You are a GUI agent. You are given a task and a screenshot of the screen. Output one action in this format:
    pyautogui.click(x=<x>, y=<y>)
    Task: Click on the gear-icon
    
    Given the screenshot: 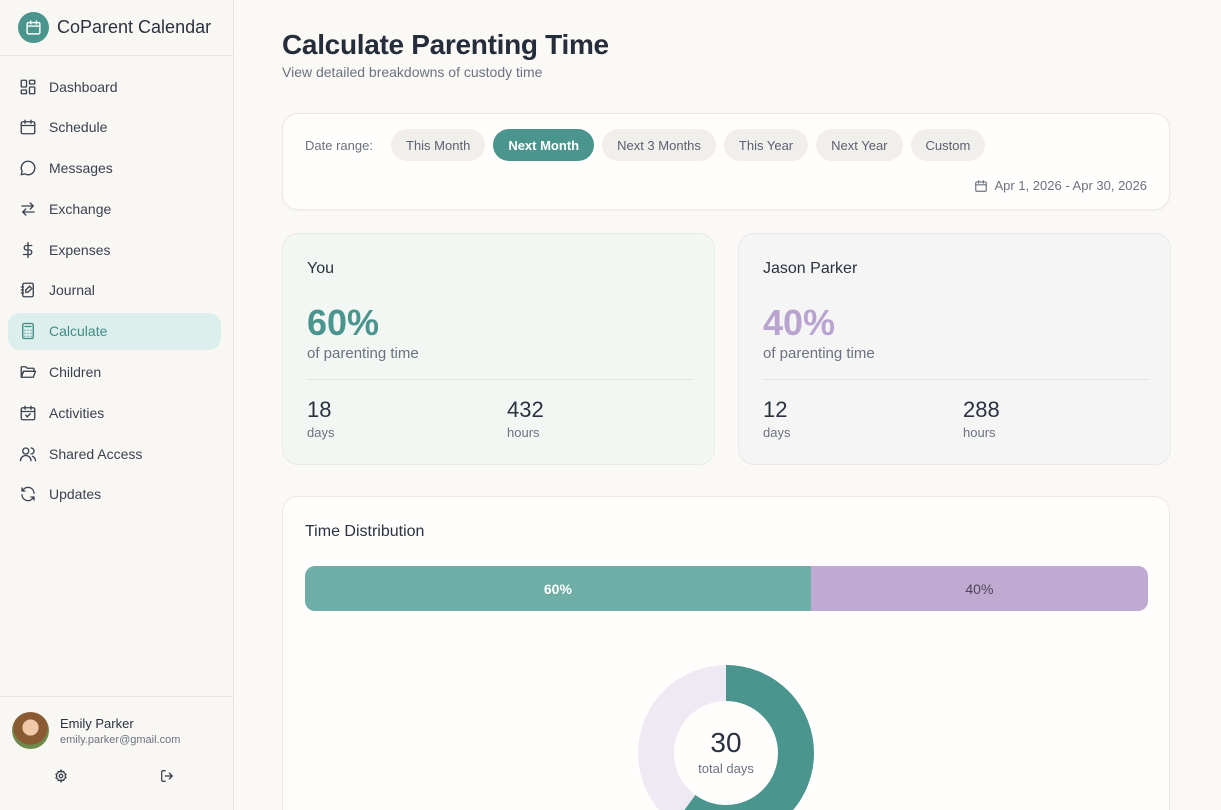 What is the action you would take?
    pyautogui.click(x=61, y=776)
    